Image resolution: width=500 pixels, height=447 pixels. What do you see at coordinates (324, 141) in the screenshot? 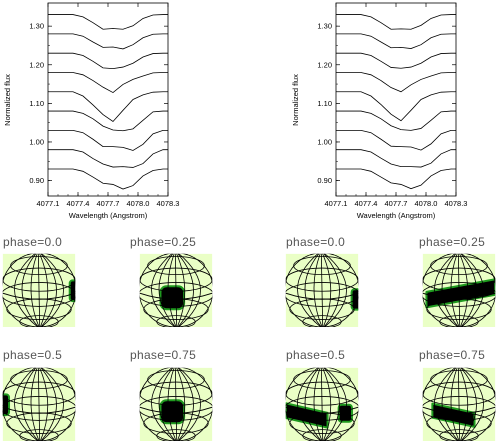
I see `y-tick-label: 1.00` at bounding box center [324, 141].